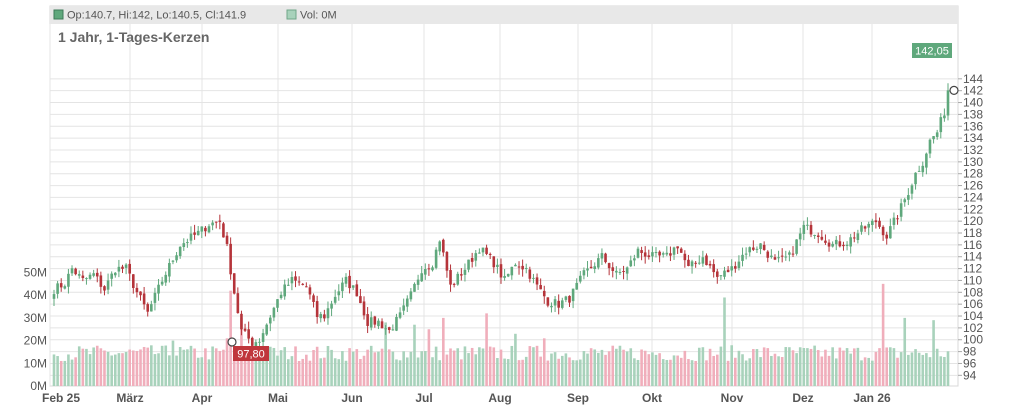  Describe the element at coordinates (973, 304) in the screenshot. I see `price-tick-label: 106` at that location.